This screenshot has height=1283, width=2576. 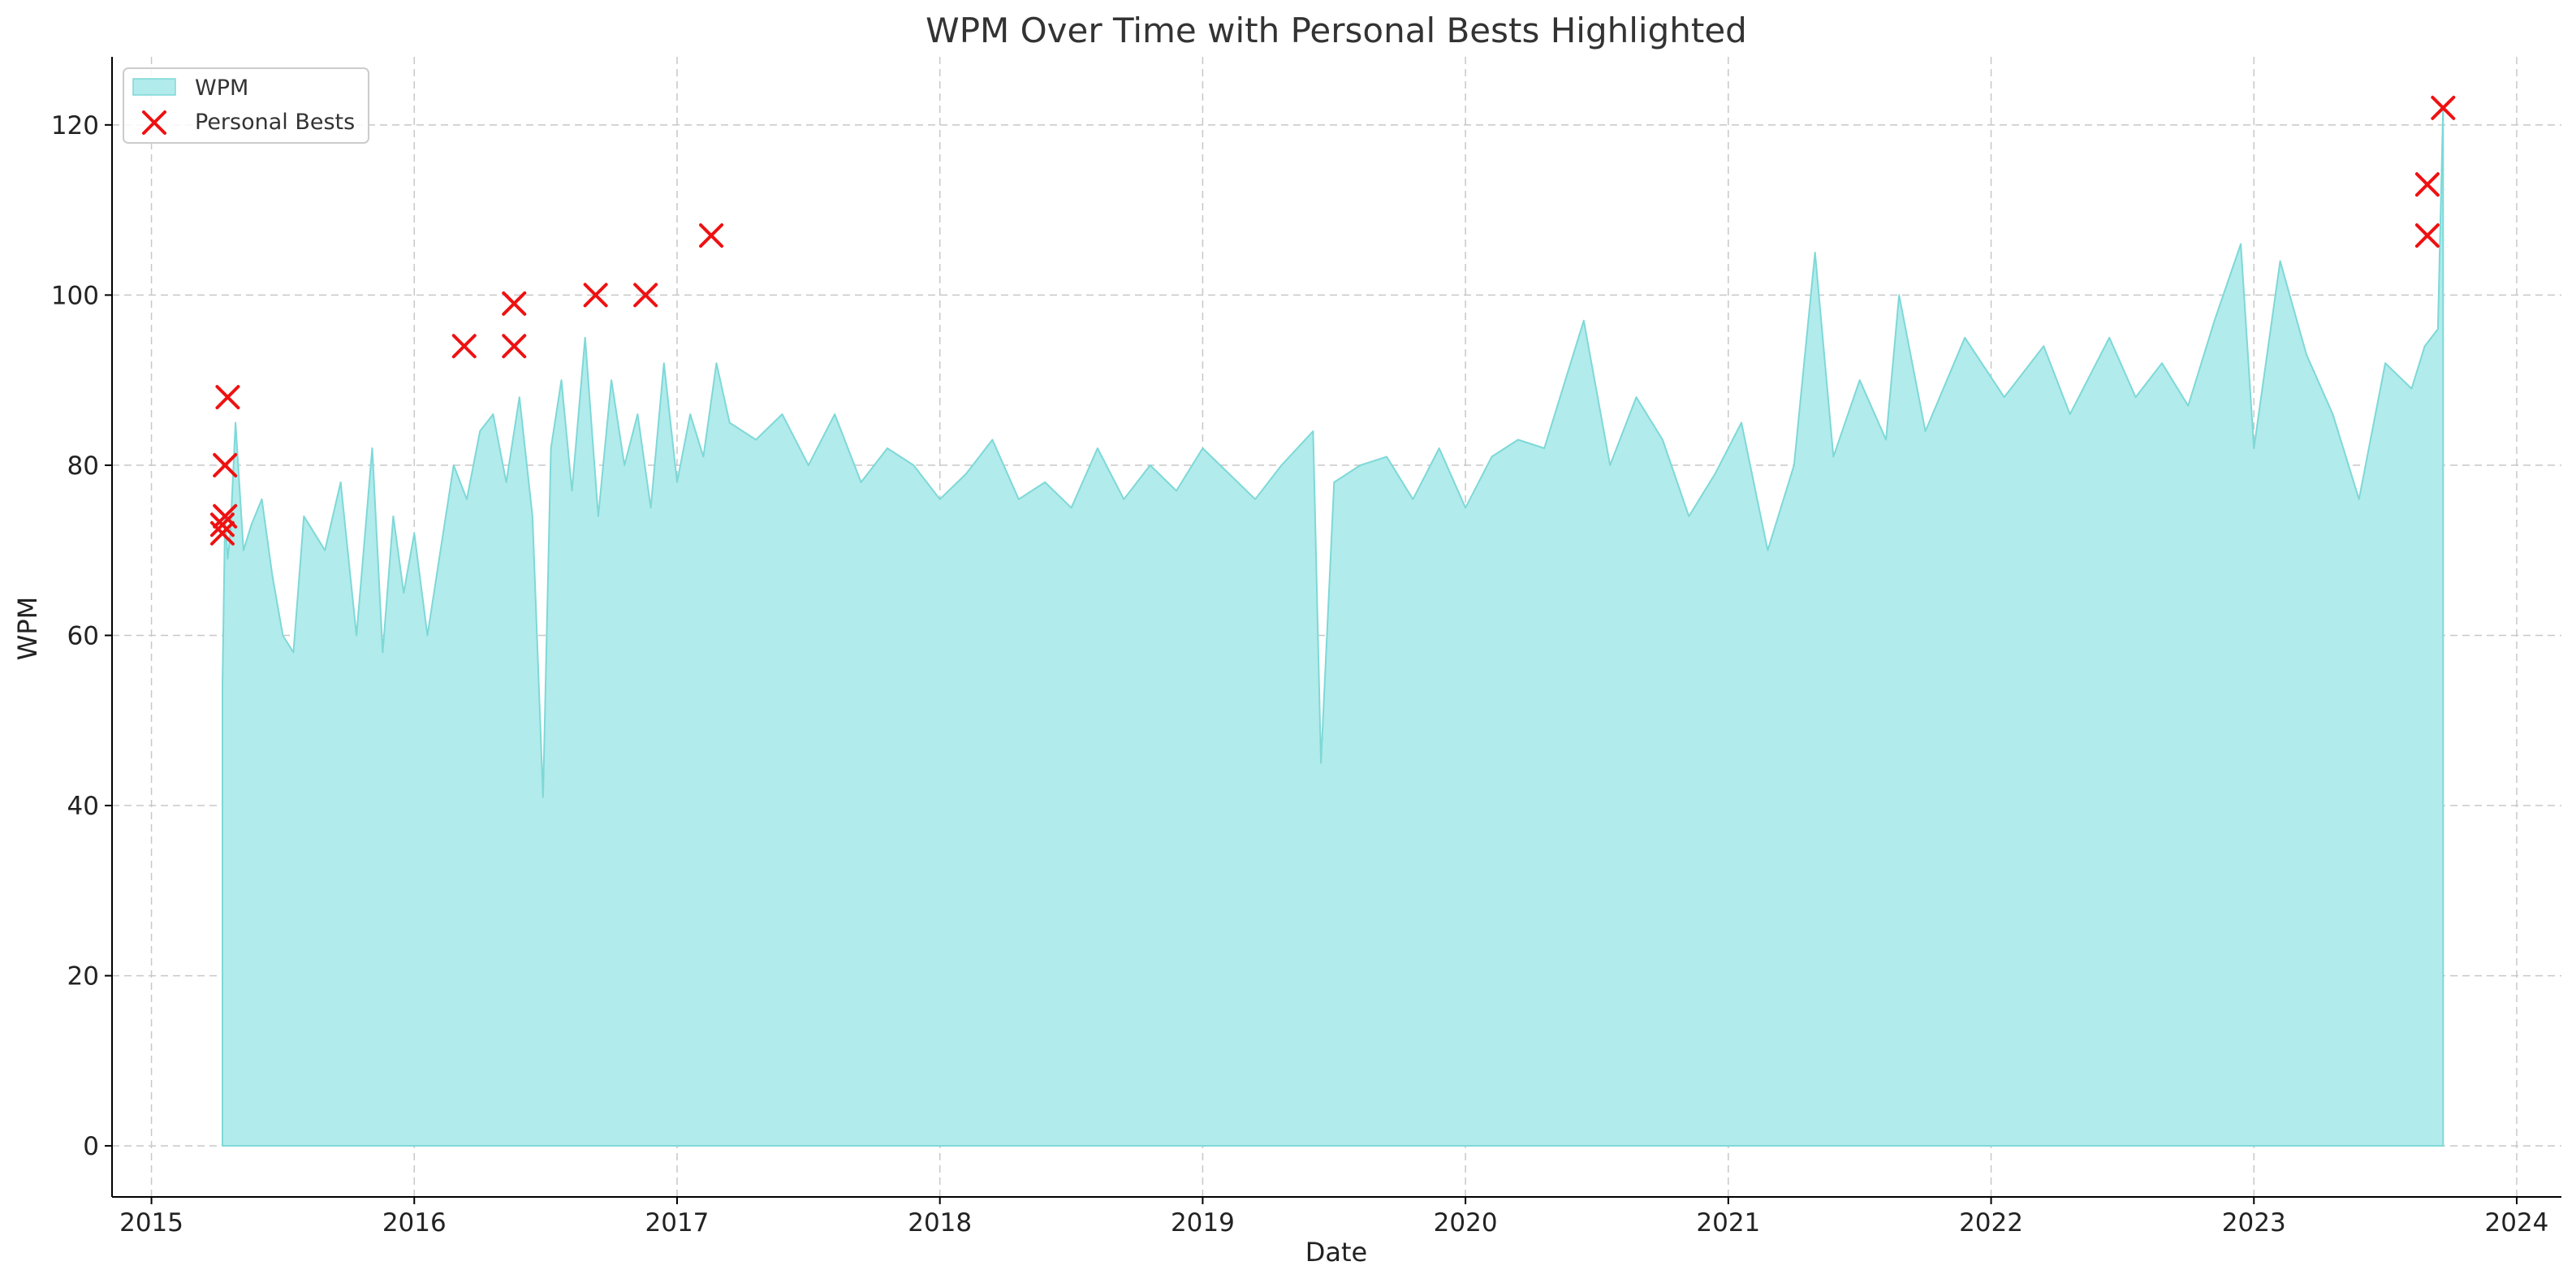 I want to click on x-tick-label: 2022, so click(x=1991, y=1223).